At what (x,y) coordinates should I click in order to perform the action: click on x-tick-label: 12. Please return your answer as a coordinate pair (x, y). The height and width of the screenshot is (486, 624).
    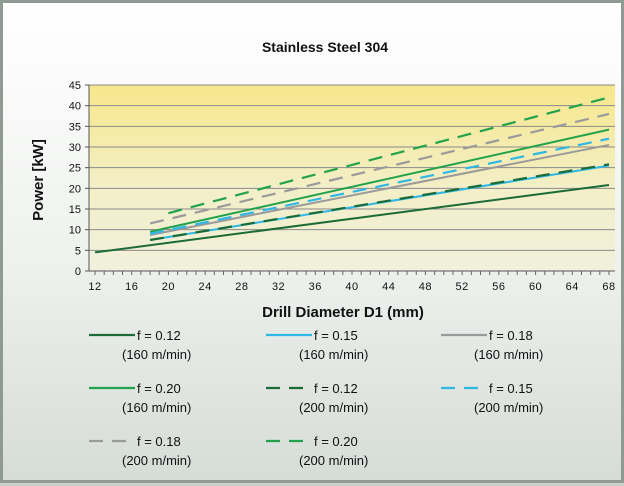
    Looking at the image, I should click on (94, 287).